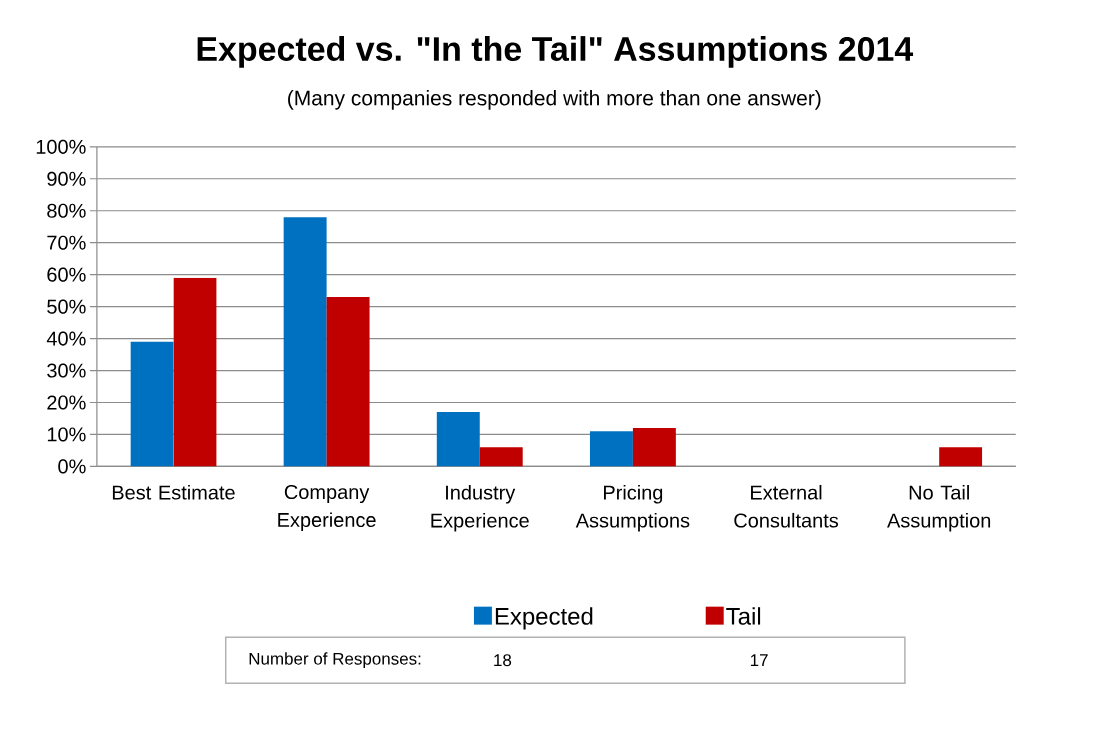 The width and height of the screenshot is (1094, 729). Describe the element at coordinates (66, 434) in the screenshot. I see `y-tick-label: 10%` at that location.